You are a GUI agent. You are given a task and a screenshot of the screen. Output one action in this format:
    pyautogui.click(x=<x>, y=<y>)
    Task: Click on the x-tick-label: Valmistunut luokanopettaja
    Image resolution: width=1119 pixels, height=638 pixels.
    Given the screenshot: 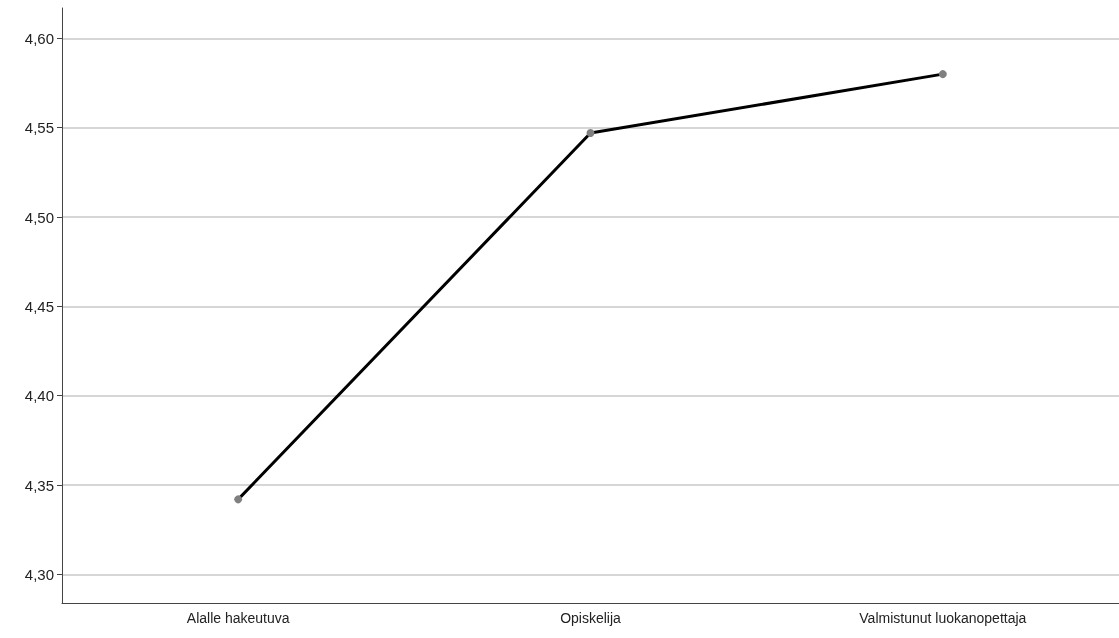 What is the action you would take?
    pyautogui.click(x=943, y=618)
    